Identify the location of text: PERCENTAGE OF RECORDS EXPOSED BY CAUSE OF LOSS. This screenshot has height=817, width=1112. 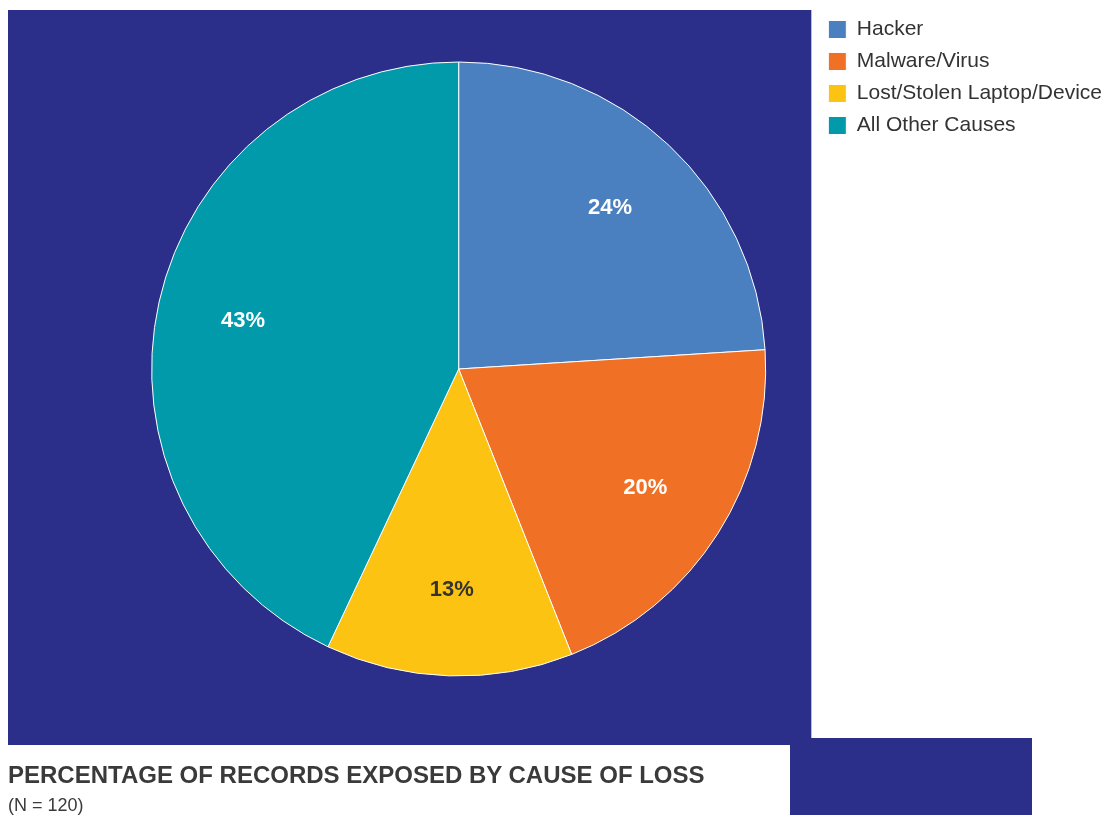
(356, 775).